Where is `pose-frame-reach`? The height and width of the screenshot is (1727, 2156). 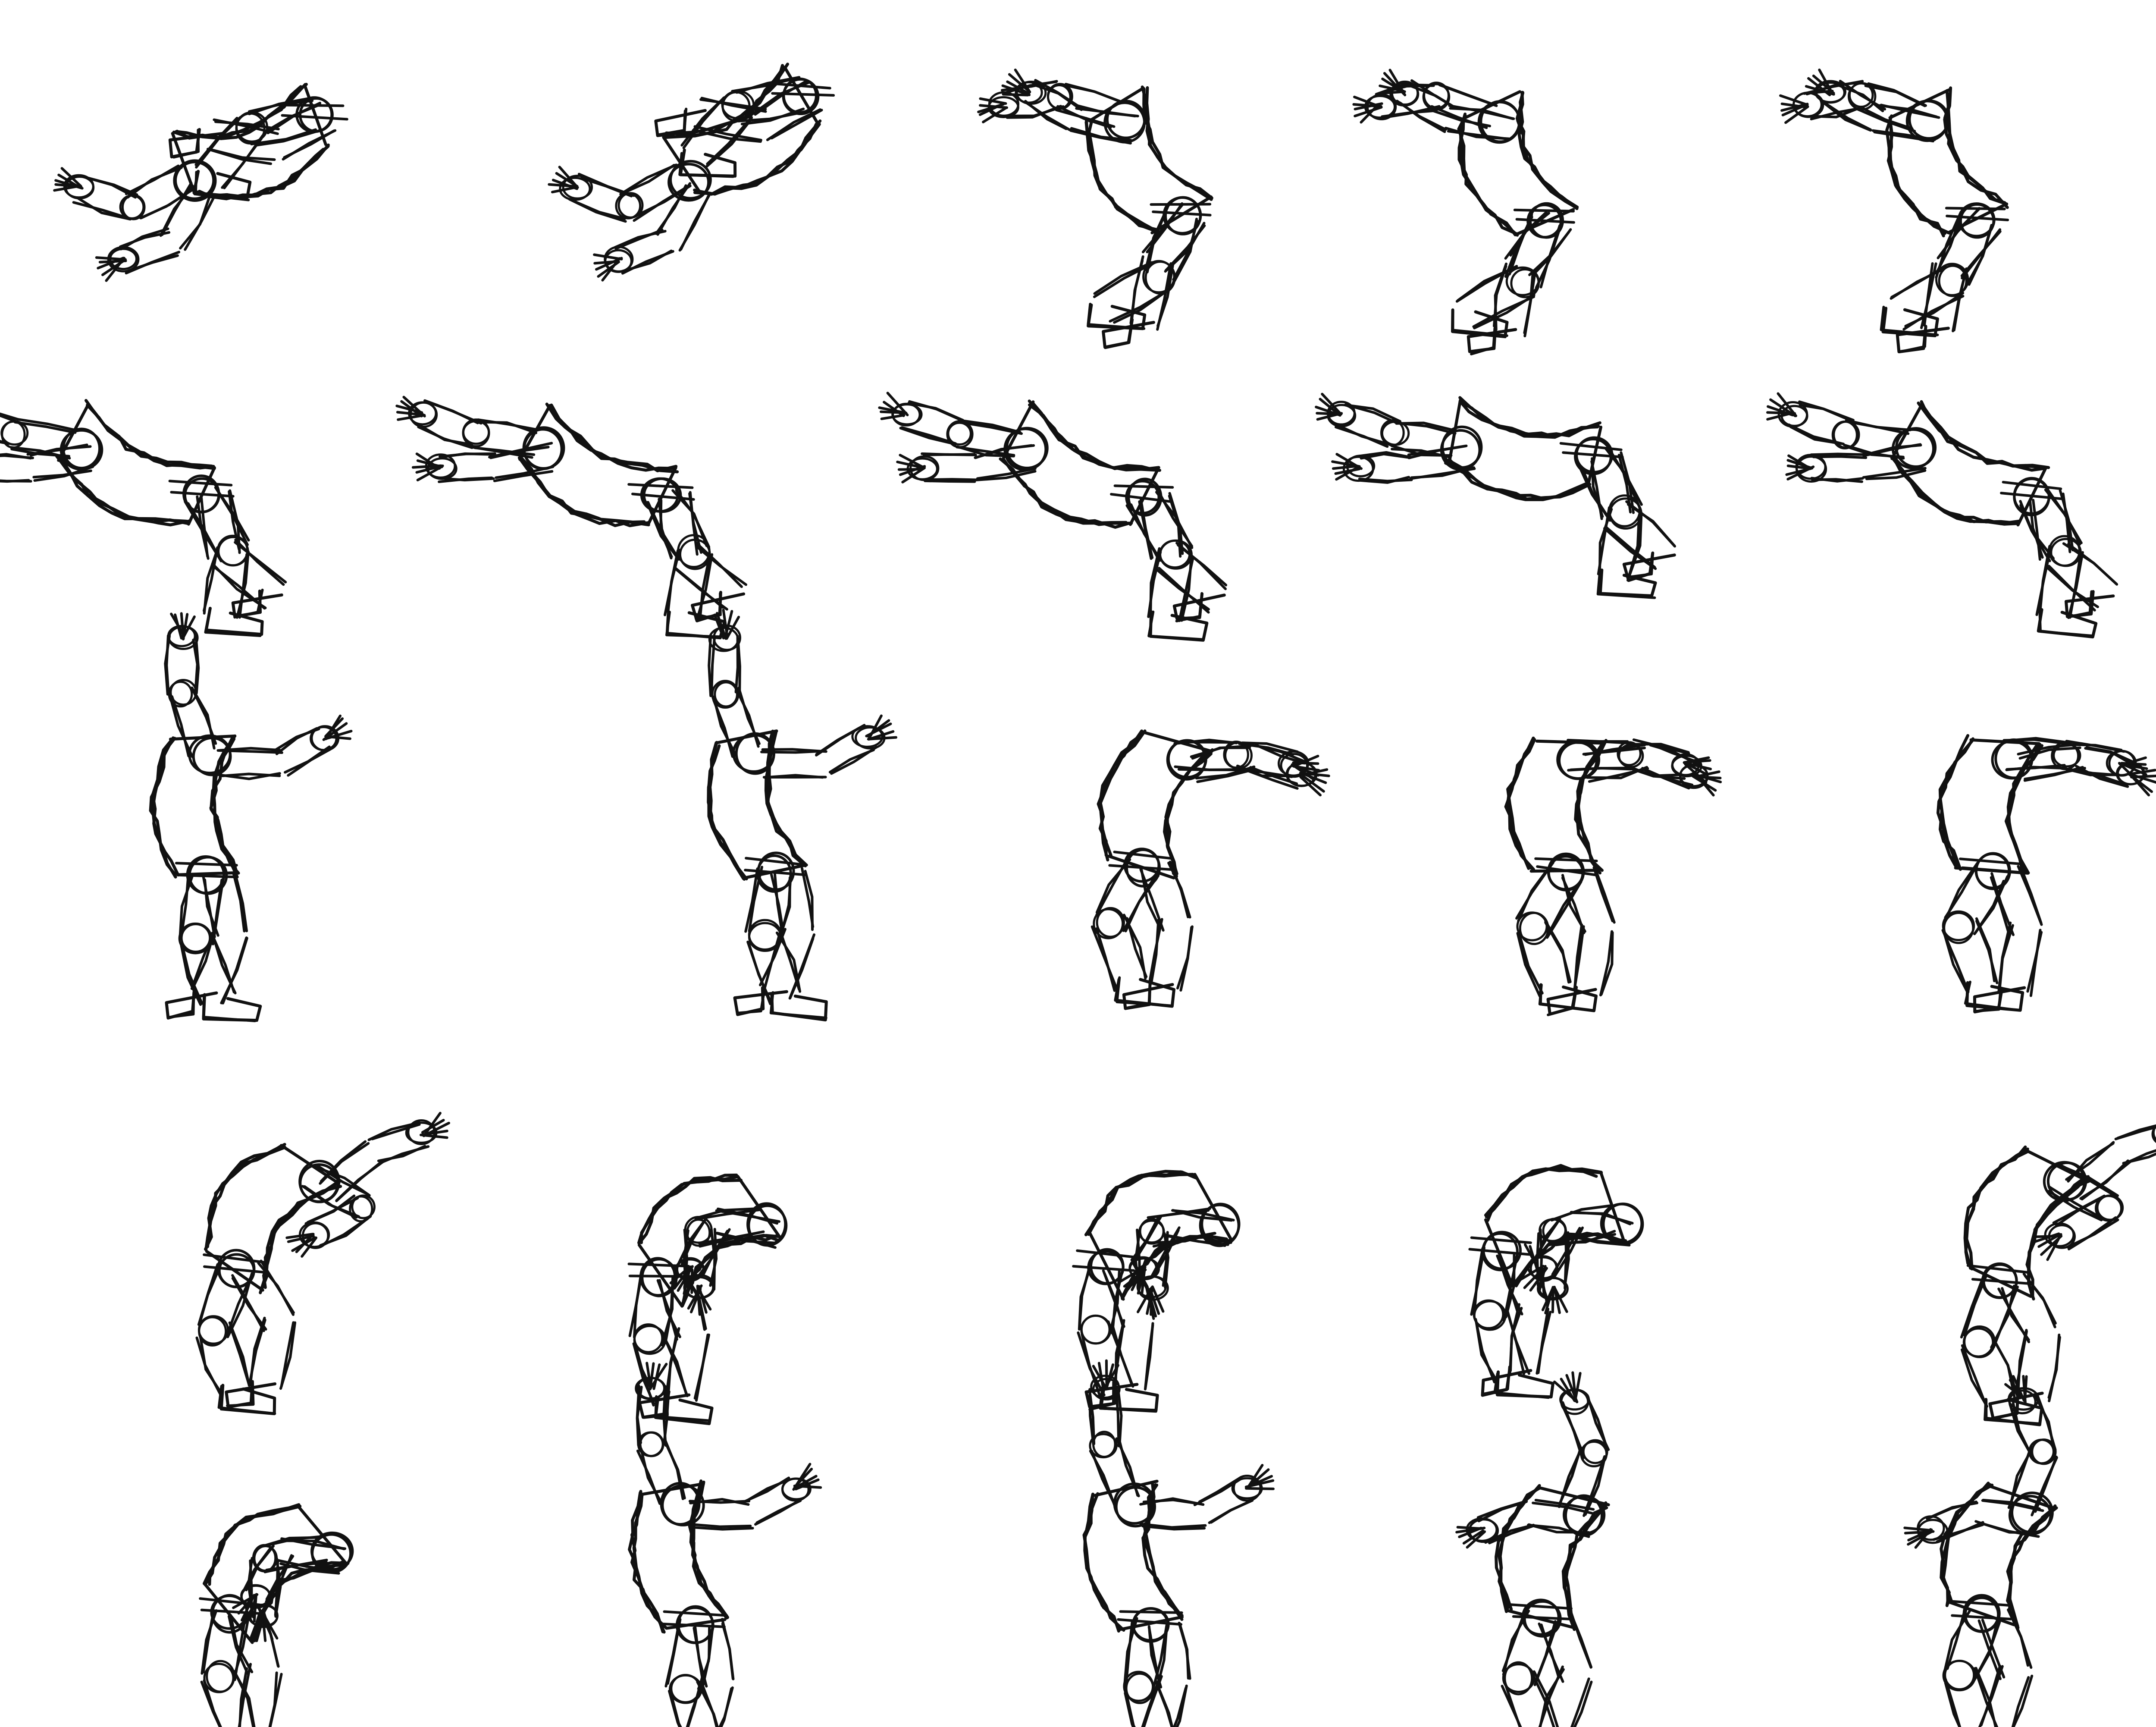
pose-frame-reach is located at coordinates (1578, 1579).